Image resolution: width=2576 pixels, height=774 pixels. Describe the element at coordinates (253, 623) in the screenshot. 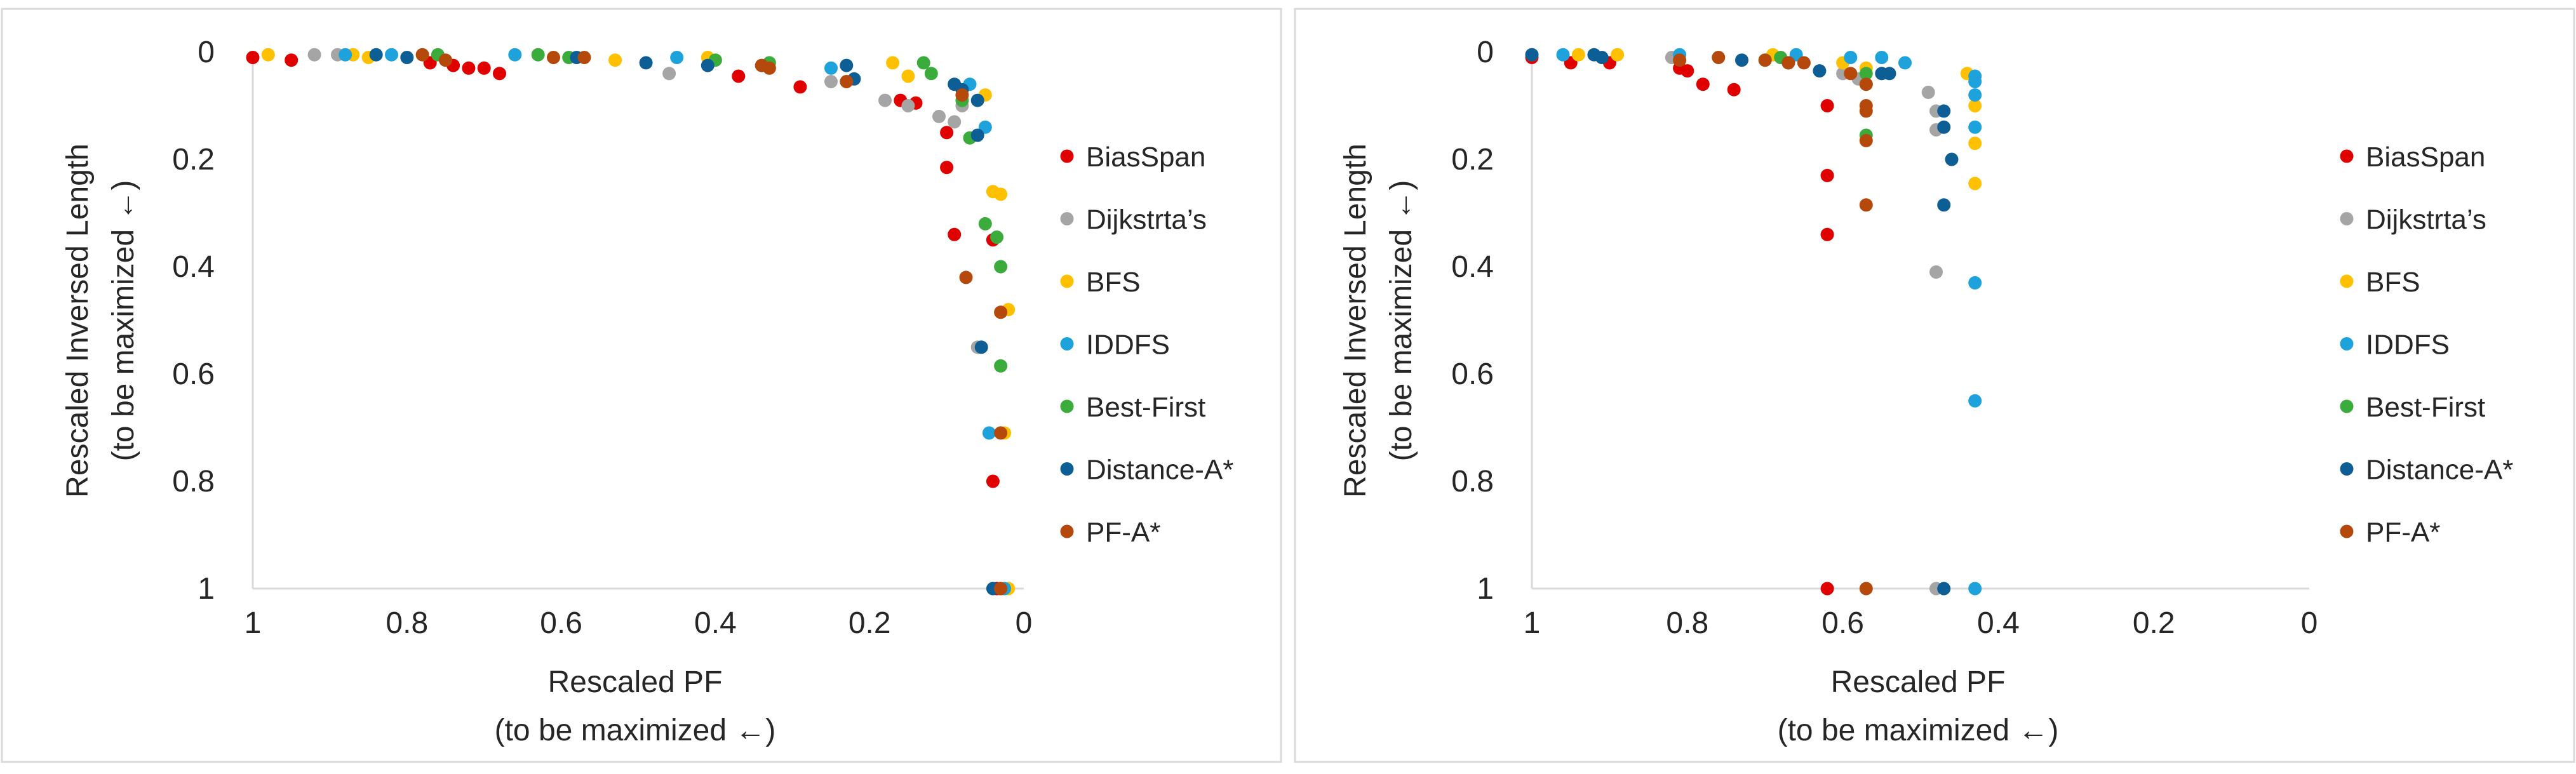

I see `x-tick-label: 1` at that location.